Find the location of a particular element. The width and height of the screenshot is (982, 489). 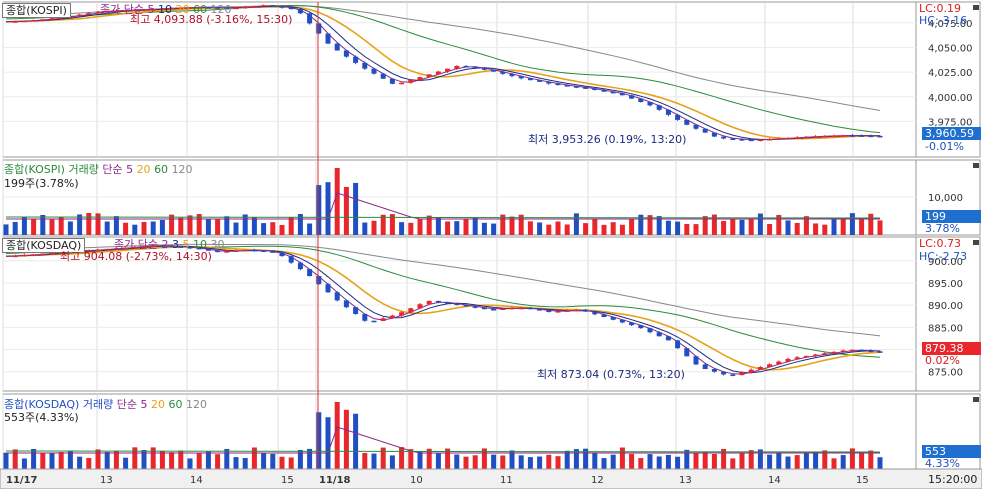

kosdaq-vol-ma120: 120 is located at coordinates (196, 404).